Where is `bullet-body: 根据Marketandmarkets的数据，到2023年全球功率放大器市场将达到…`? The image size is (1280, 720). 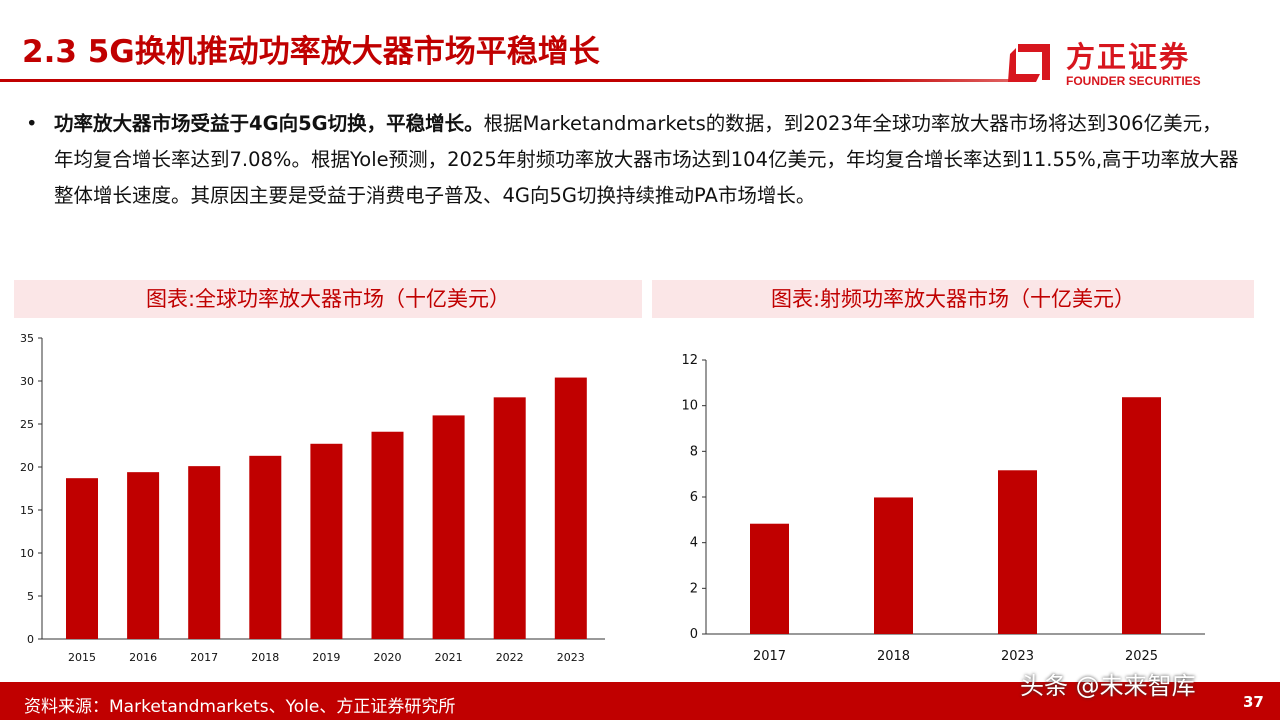
bullet-body: 根据Marketandmarkets的数据，到2023年全球功率放大器市场将达到… is located at coordinates (646, 159).